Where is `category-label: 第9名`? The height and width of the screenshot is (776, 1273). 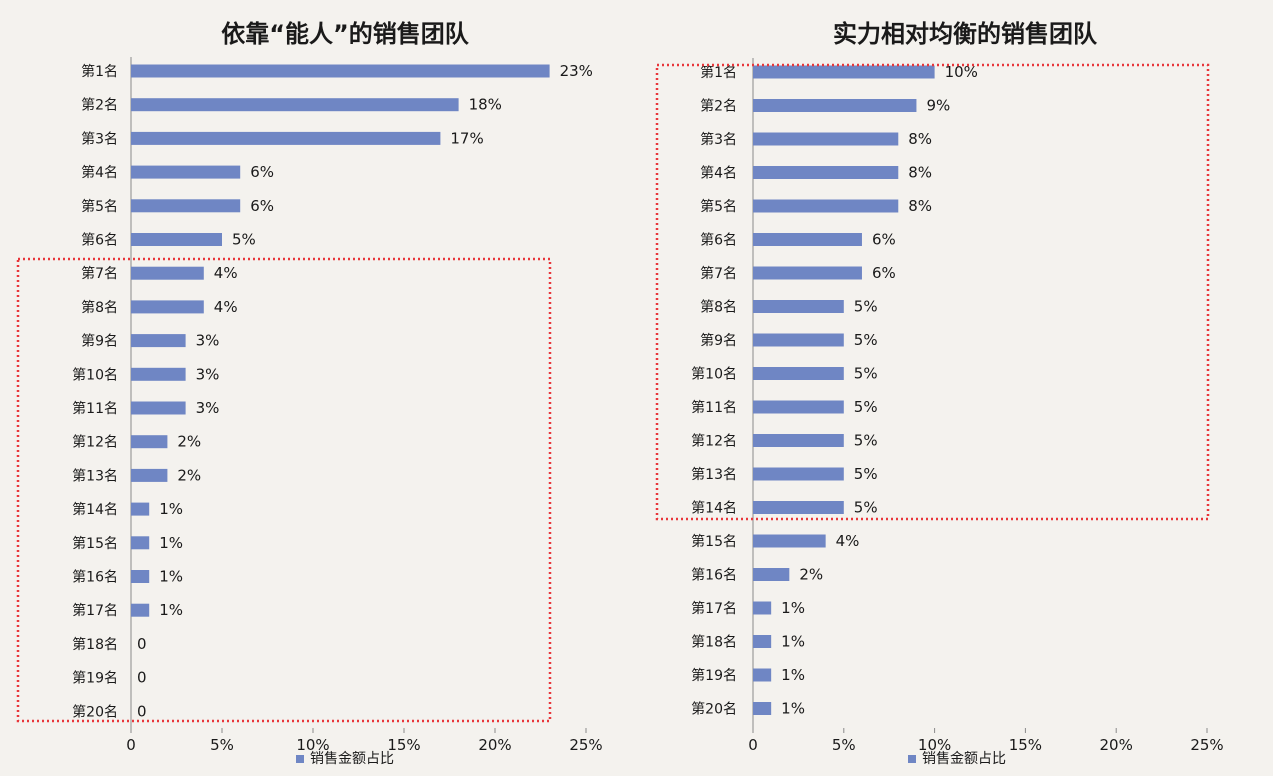
category-label: 第9名 is located at coordinates (99, 341).